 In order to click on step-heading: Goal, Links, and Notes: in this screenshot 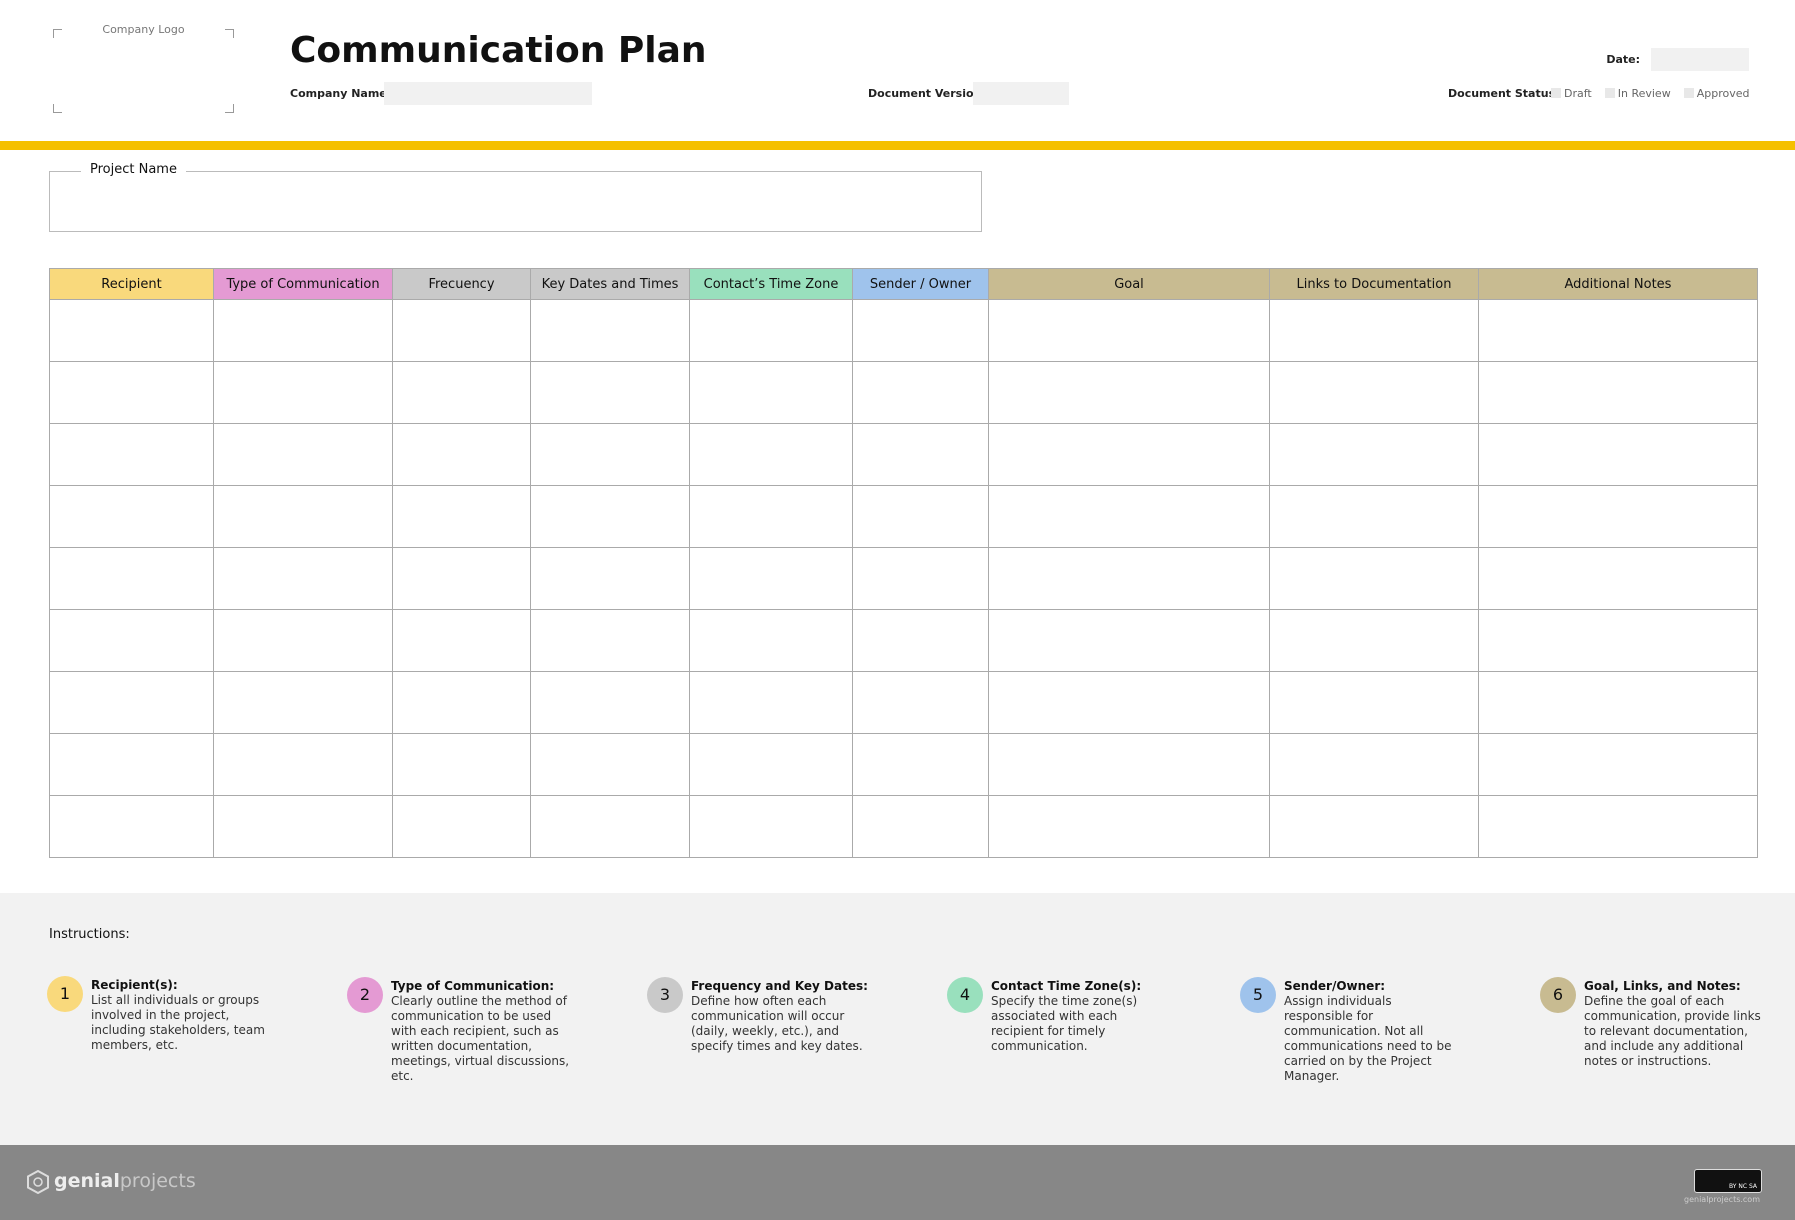, I will do `click(1662, 986)`.